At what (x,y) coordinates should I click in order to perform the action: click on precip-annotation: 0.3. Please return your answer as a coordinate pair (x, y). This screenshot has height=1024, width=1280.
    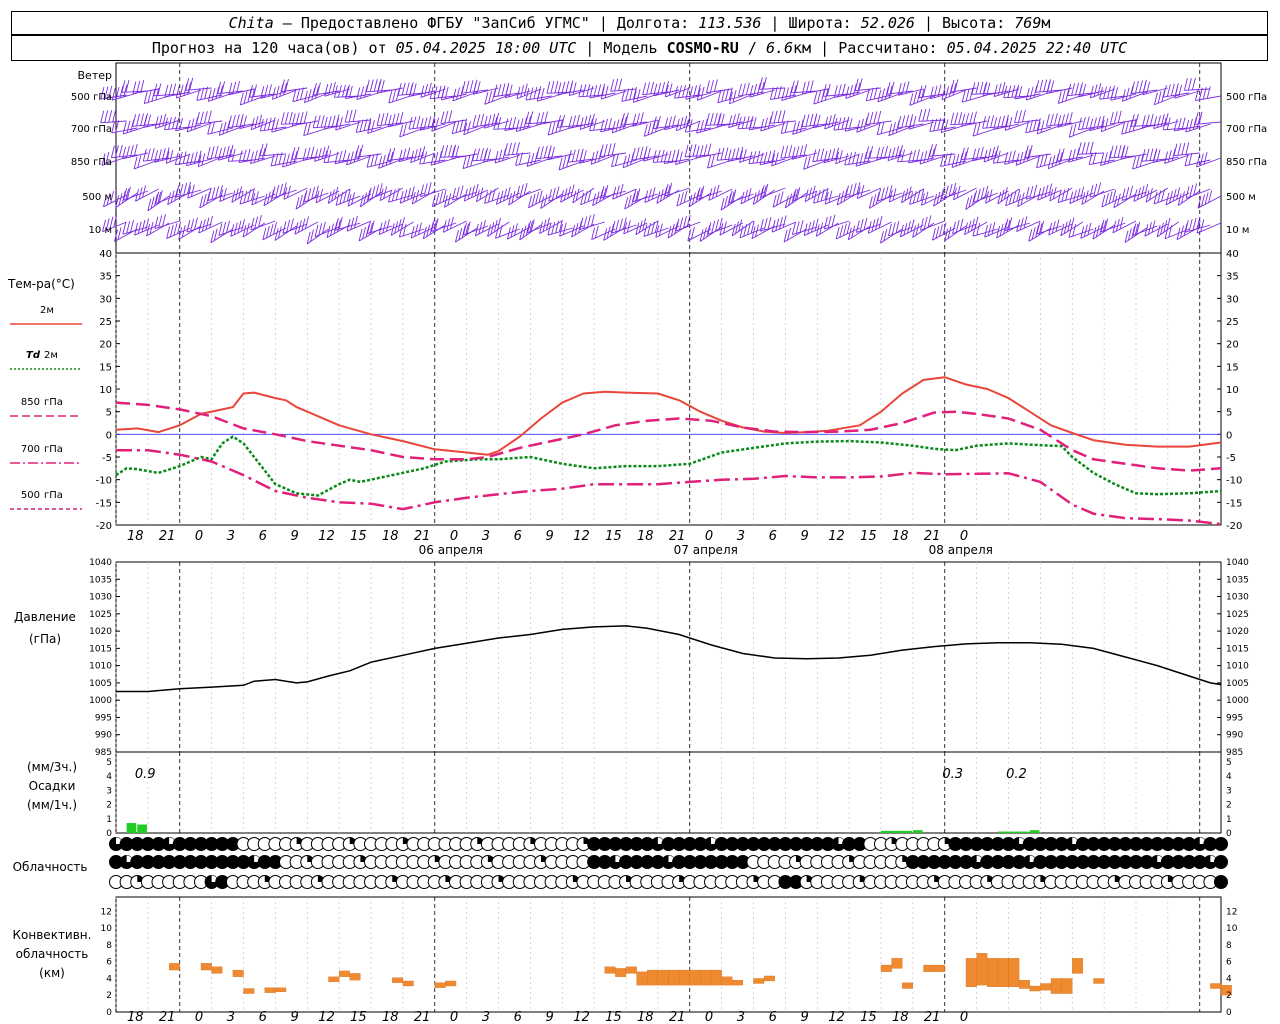
    Looking at the image, I should click on (952, 774).